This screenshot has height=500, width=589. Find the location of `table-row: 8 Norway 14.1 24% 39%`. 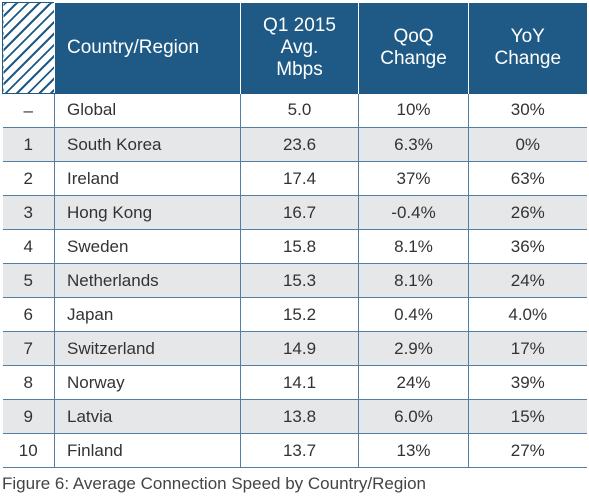

table-row: 8 Norway 14.1 24% 39% is located at coordinates (294, 382).